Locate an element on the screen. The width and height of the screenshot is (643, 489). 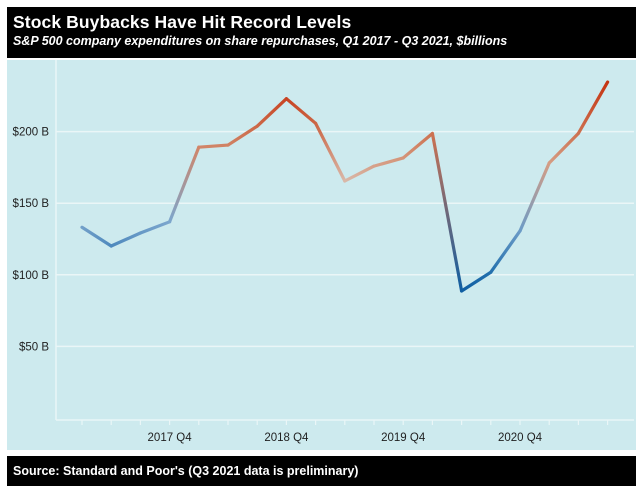
y-tick-label: $150 B is located at coordinates (31, 204).